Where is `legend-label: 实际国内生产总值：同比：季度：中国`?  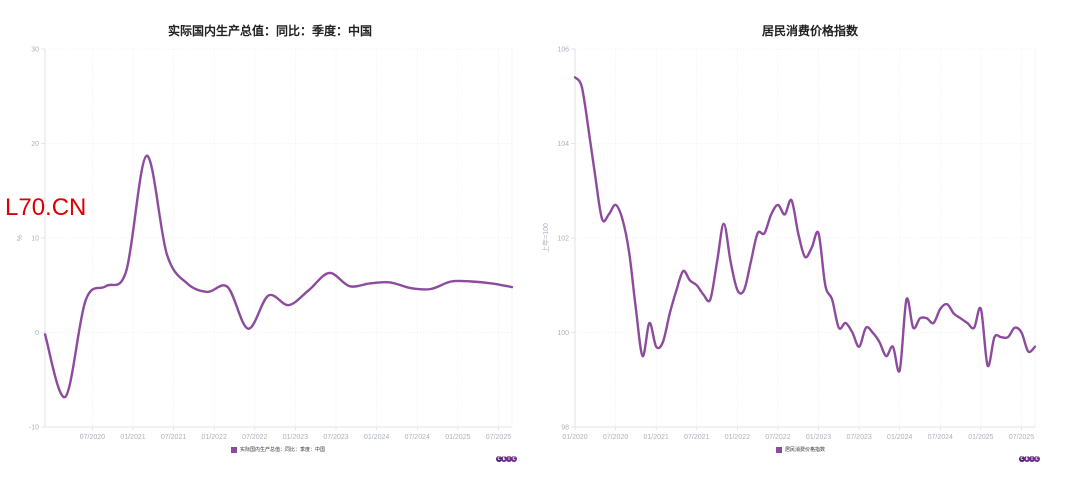
legend-label: 实际国内生产总值：同比：季度：中国 is located at coordinates (283, 450).